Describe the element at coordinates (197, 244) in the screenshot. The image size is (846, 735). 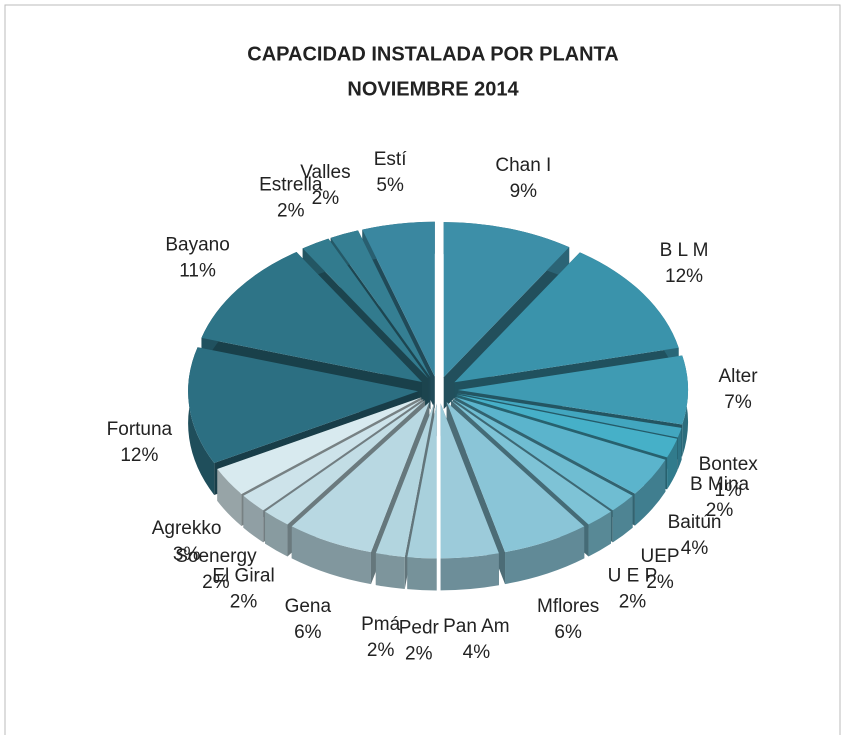
I see `slice-label: Bayano` at that location.